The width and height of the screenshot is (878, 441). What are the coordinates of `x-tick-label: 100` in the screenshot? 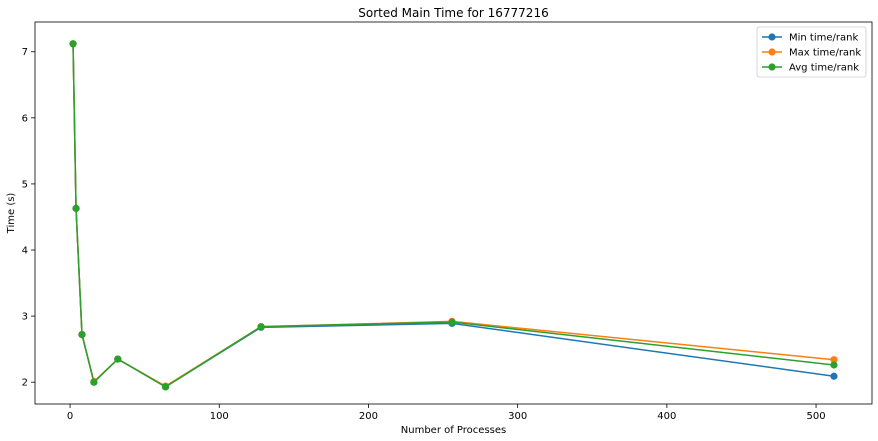 It's located at (219, 416).